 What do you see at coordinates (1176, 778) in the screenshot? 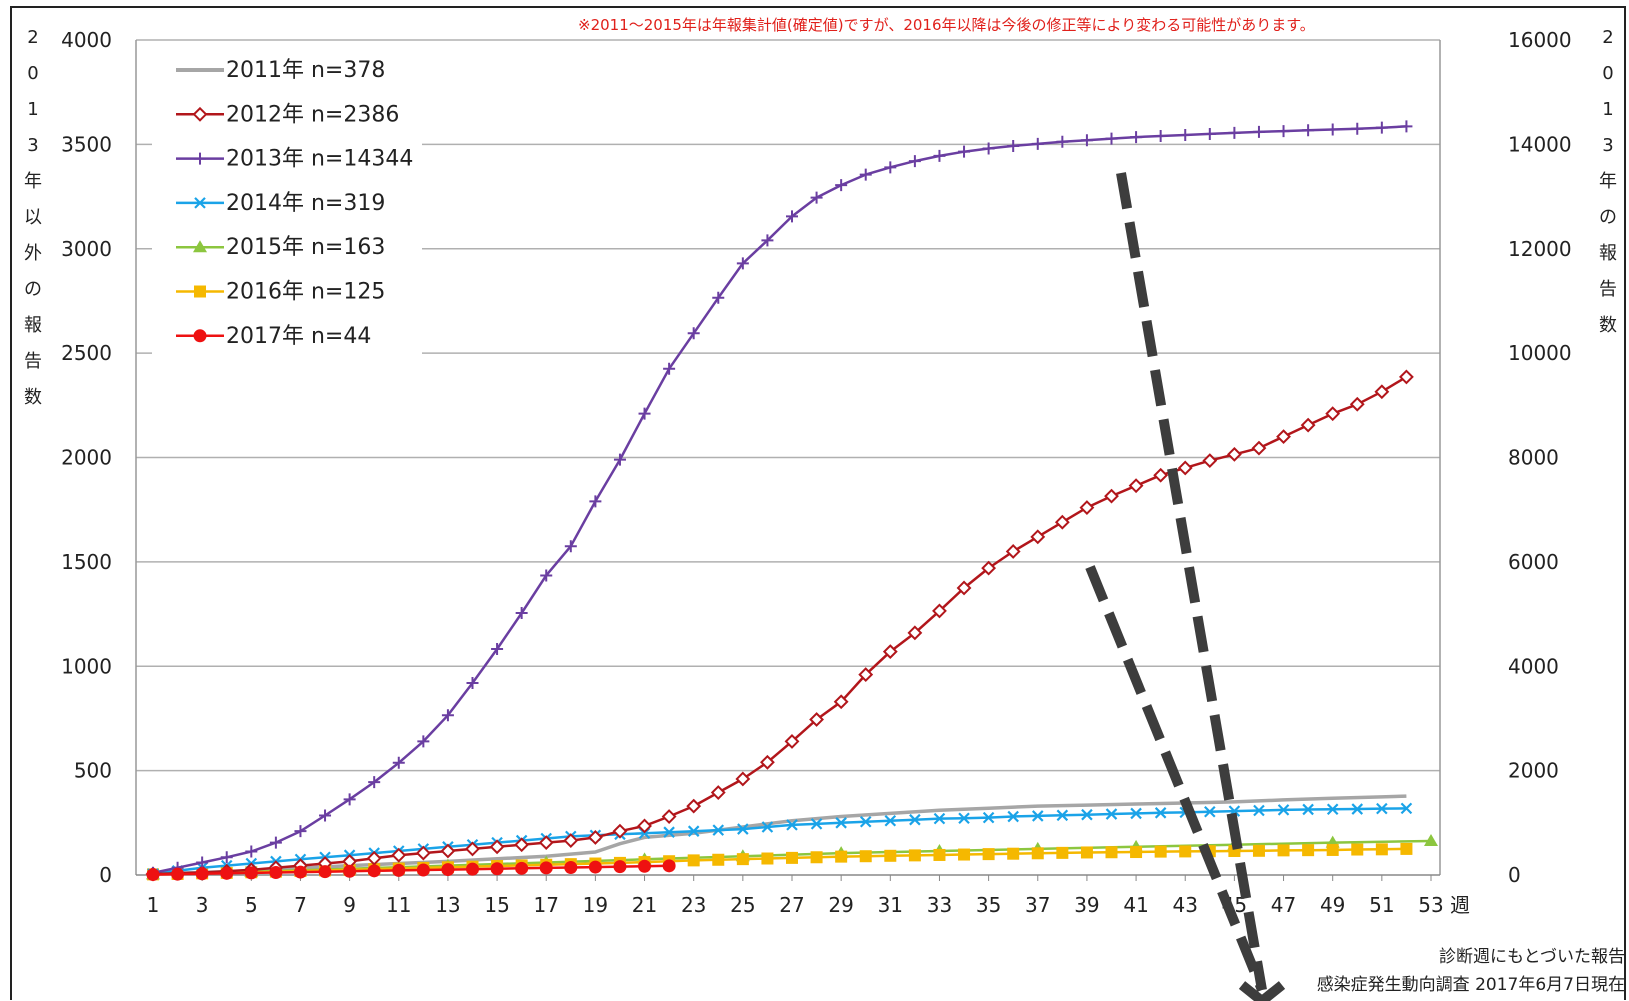
I see `dashed-arrow-line` at bounding box center [1176, 778].